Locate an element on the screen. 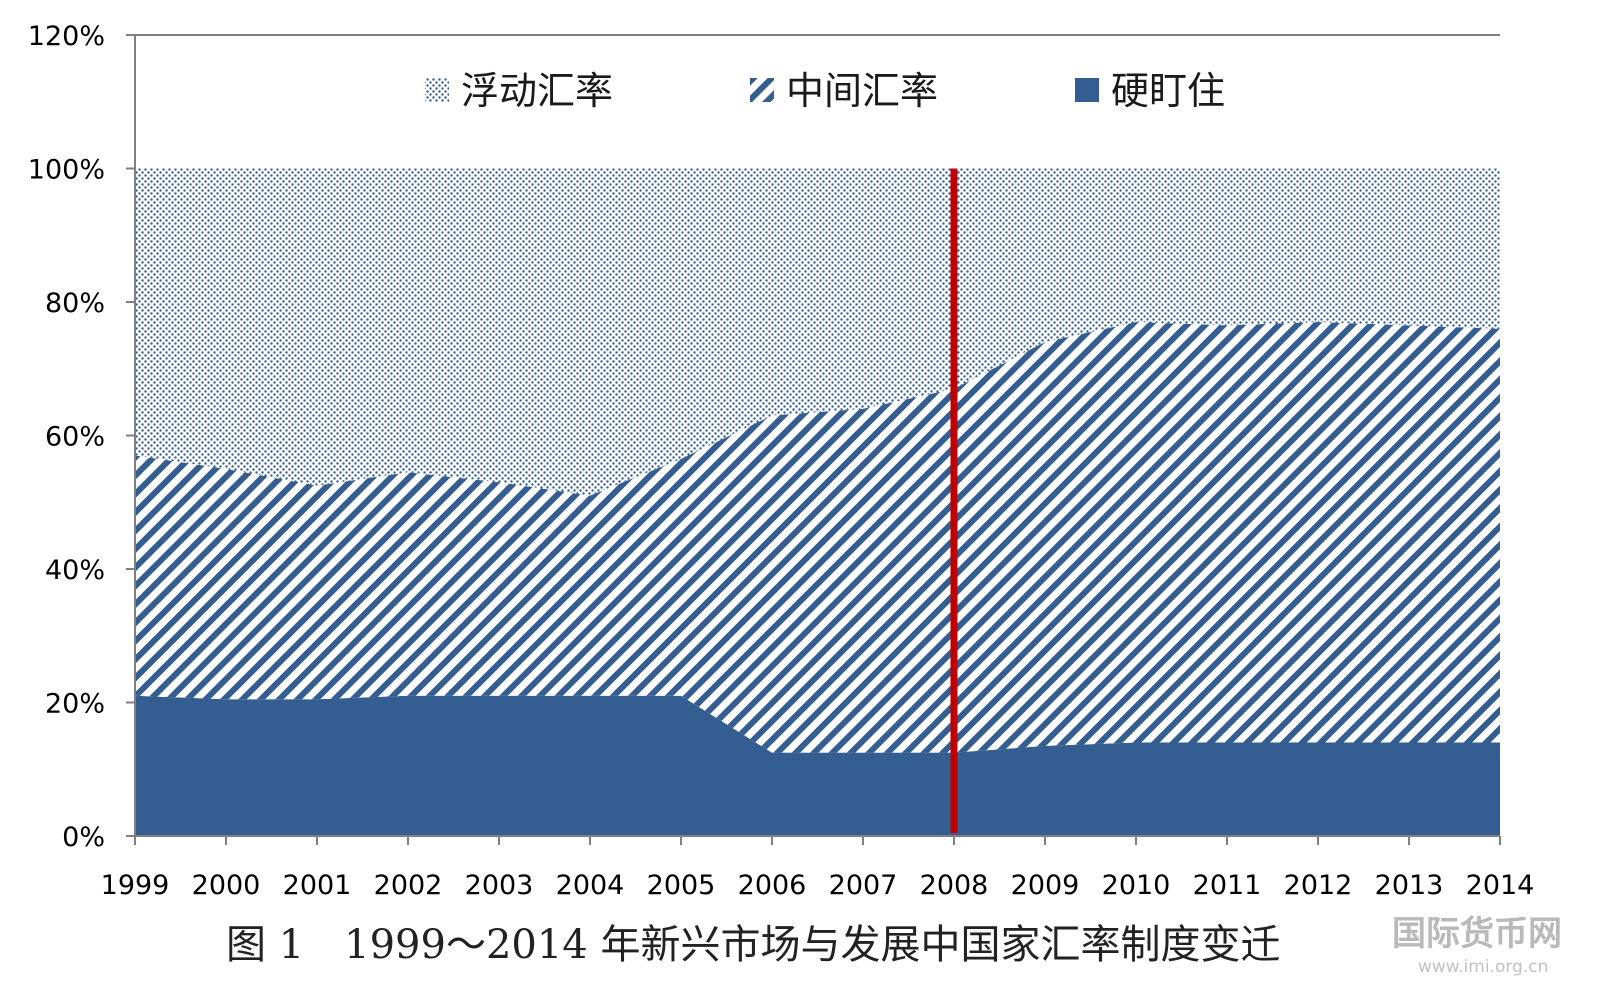 Image resolution: width=1604 pixels, height=999 pixels. watermark-logo: 国际货币网 www.imi.org.cn is located at coordinates (1477, 945).